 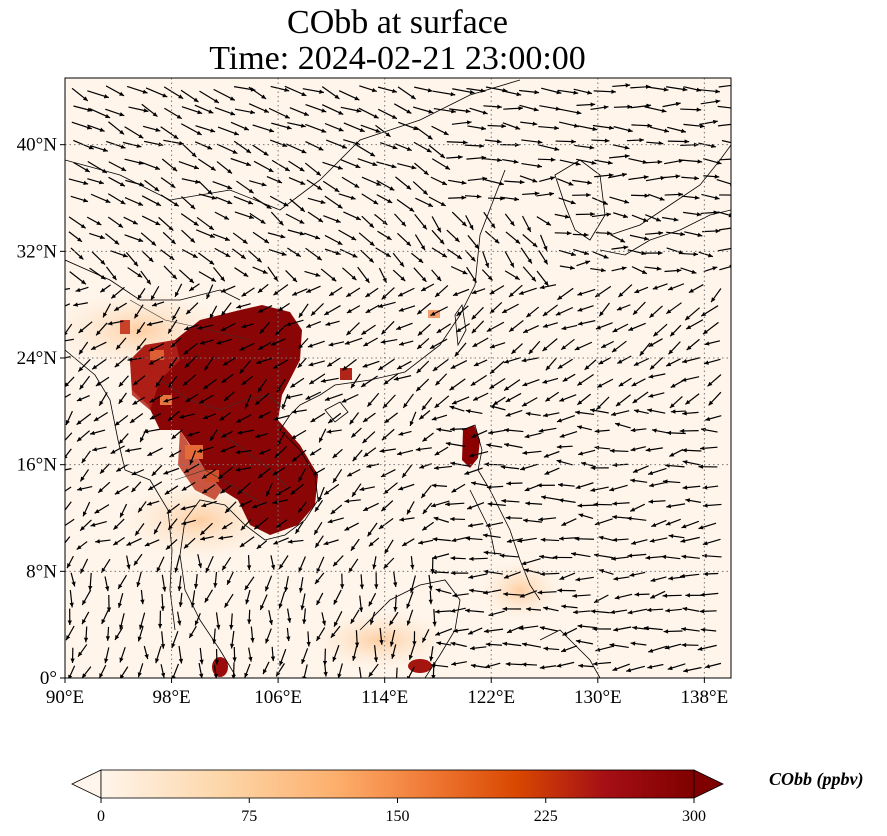 I want to click on haze-region, so click(x=520, y=590).